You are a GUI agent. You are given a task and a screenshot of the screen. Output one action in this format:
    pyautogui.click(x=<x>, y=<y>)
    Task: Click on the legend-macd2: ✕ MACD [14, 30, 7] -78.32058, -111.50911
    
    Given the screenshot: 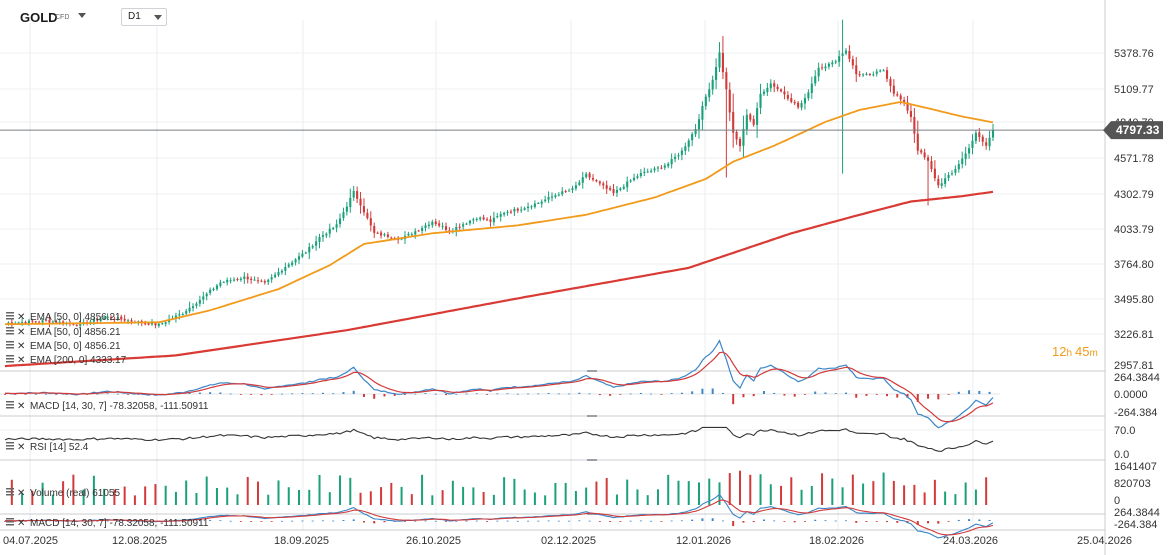 What is the action you would take?
    pyautogui.click(x=107, y=523)
    